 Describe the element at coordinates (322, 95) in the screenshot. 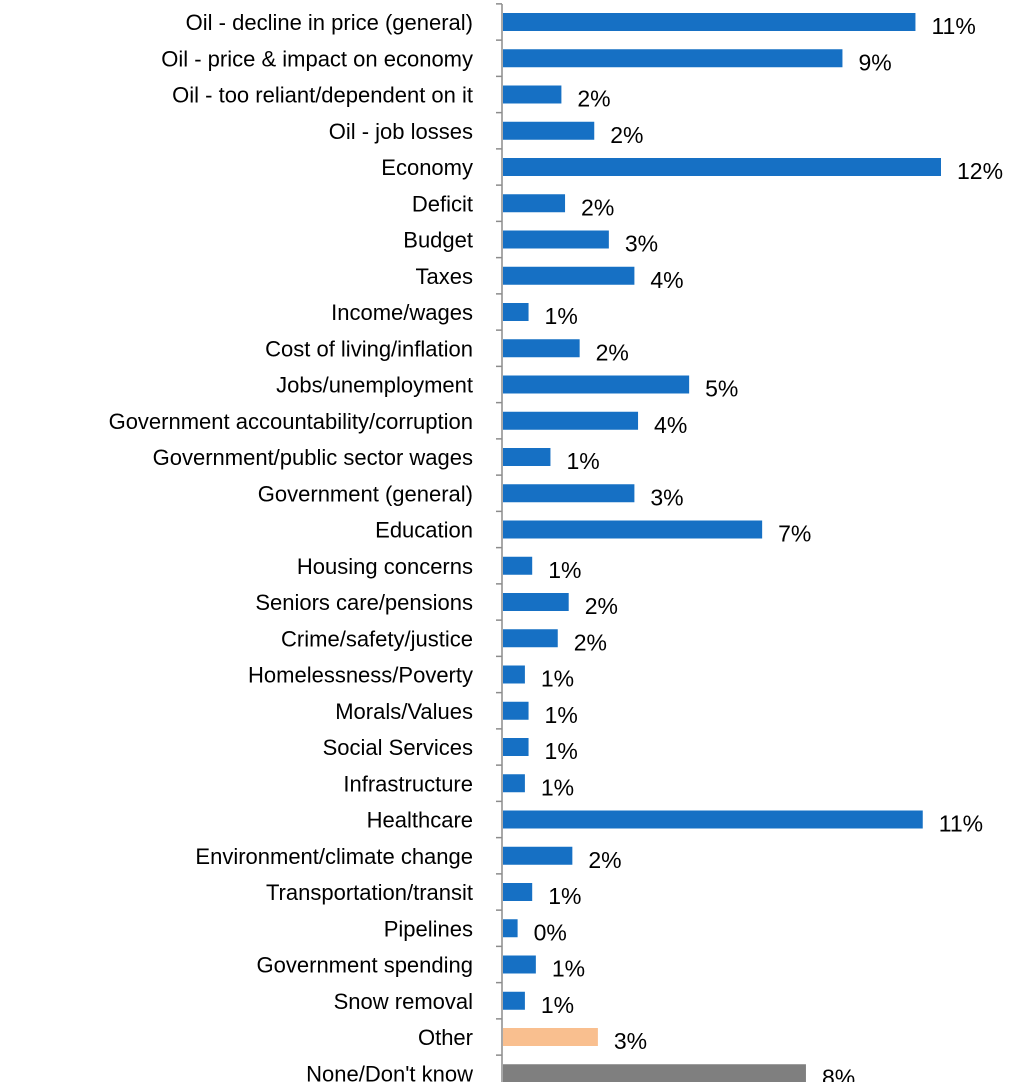

I see `category-label: Oil - too reliant/dependent on it` at that location.